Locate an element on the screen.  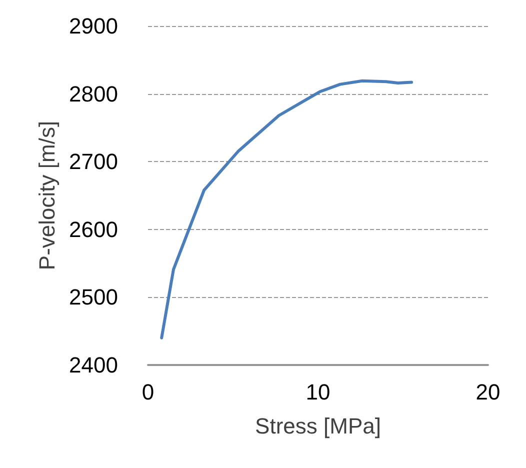
y-tick-label: 2400 is located at coordinates (93, 365).